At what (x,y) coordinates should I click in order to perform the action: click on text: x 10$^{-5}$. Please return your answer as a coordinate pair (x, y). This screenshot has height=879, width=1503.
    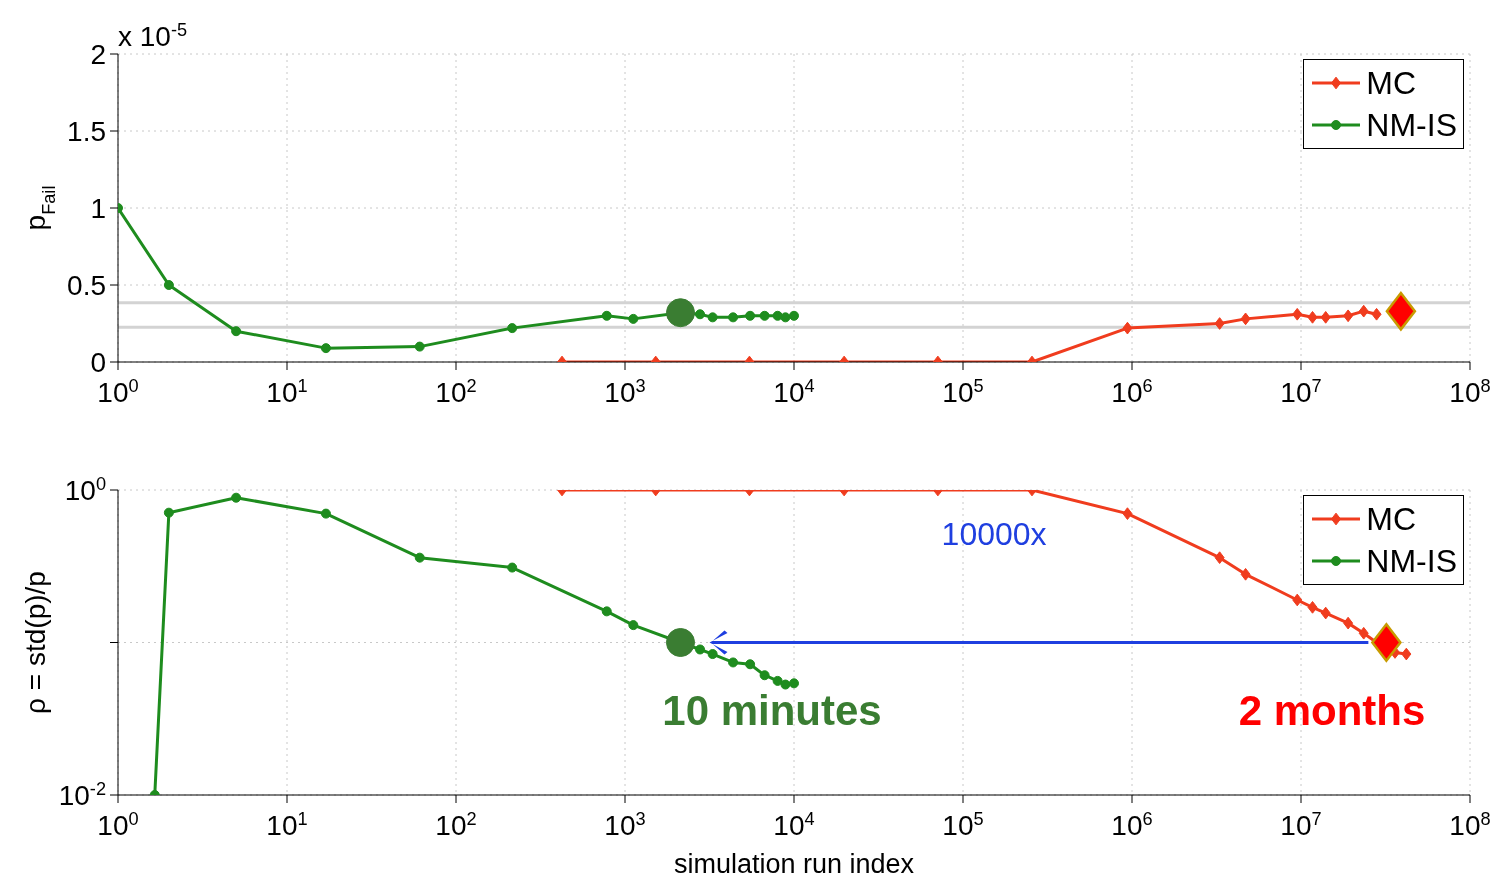
    Looking at the image, I should click on (153, 36).